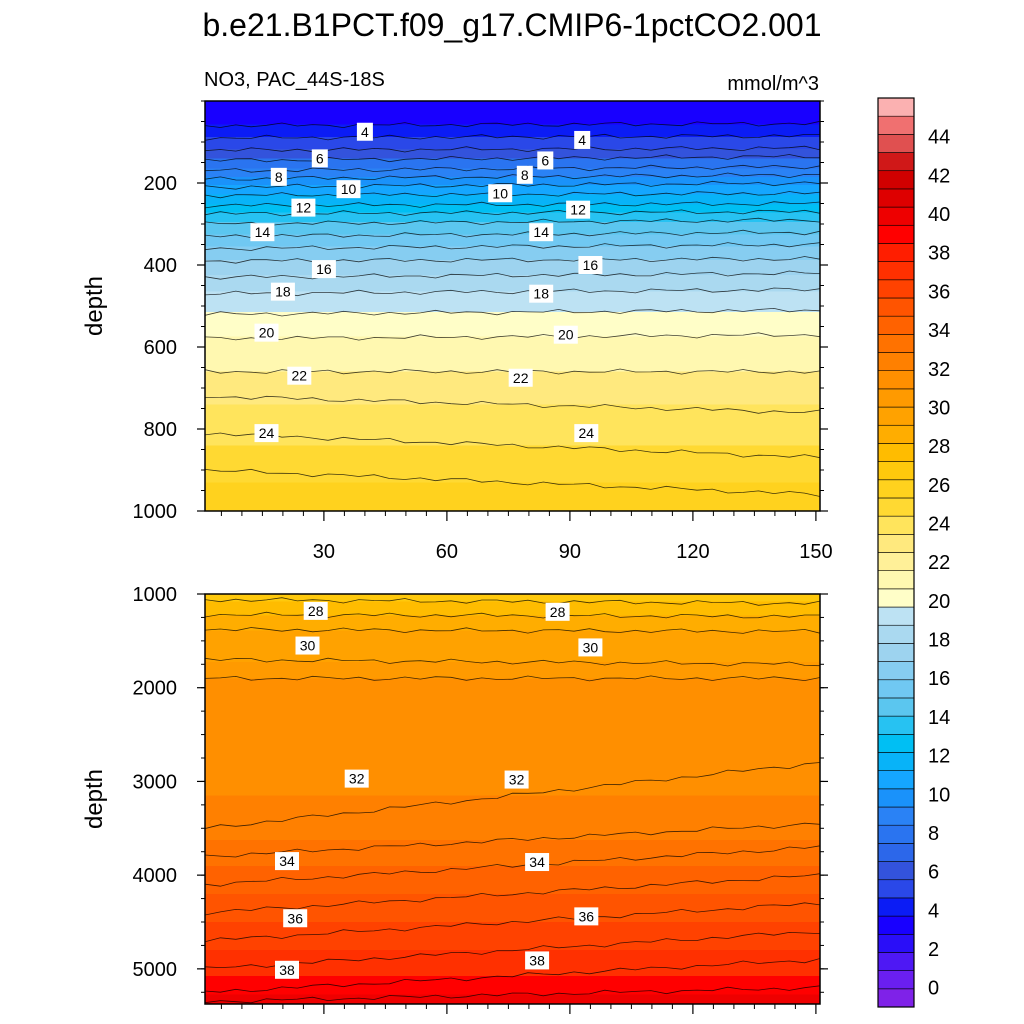 The height and width of the screenshot is (1024, 1024). What do you see at coordinates (815, 552) in the screenshot?
I see `x-tick-label: 150` at bounding box center [815, 552].